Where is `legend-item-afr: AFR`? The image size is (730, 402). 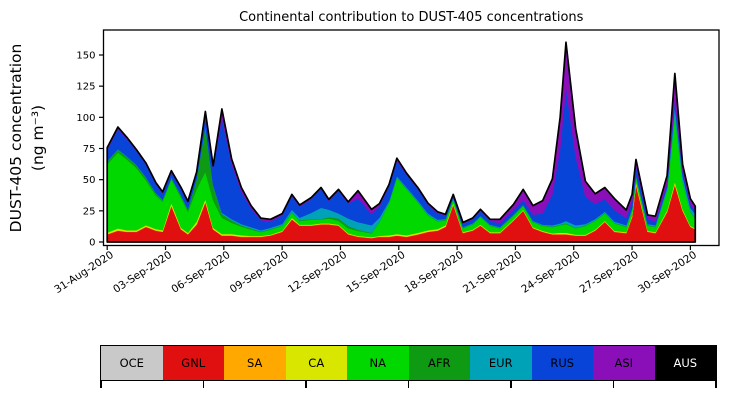
legend-item-afr: AFR is located at coordinates (439, 363).